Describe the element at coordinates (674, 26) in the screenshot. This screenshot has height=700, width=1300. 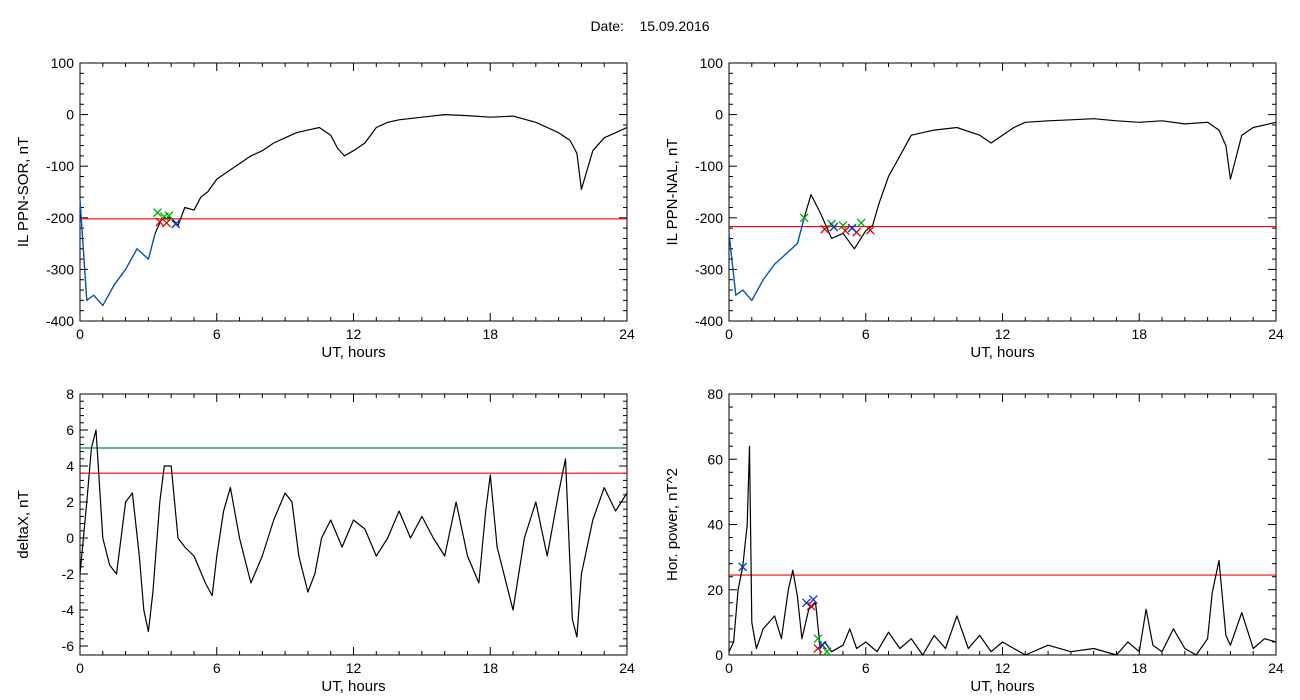
I see `date-value: 15.09.2016` at that location.